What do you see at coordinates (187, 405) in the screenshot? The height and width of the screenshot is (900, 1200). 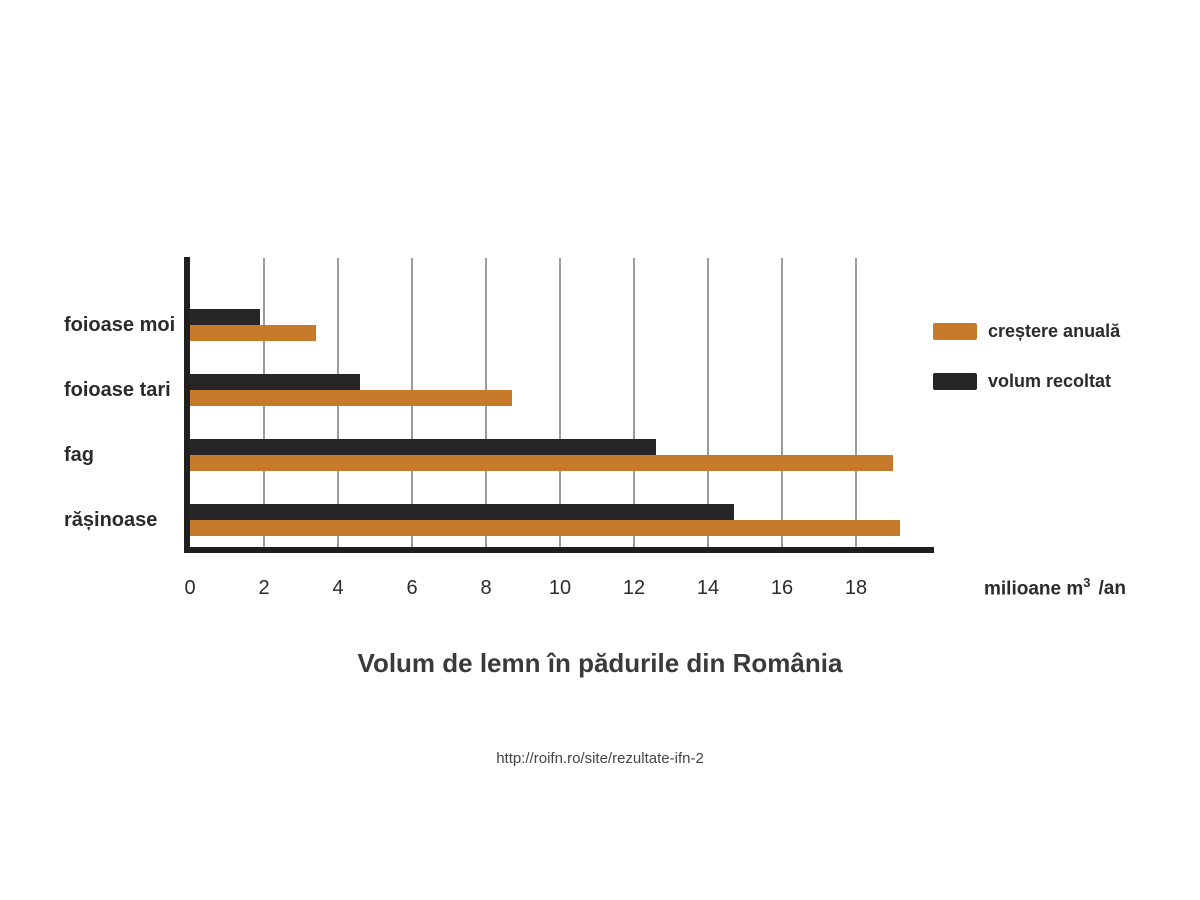 I see `y-axis-line` at bounding box center [187, 405].